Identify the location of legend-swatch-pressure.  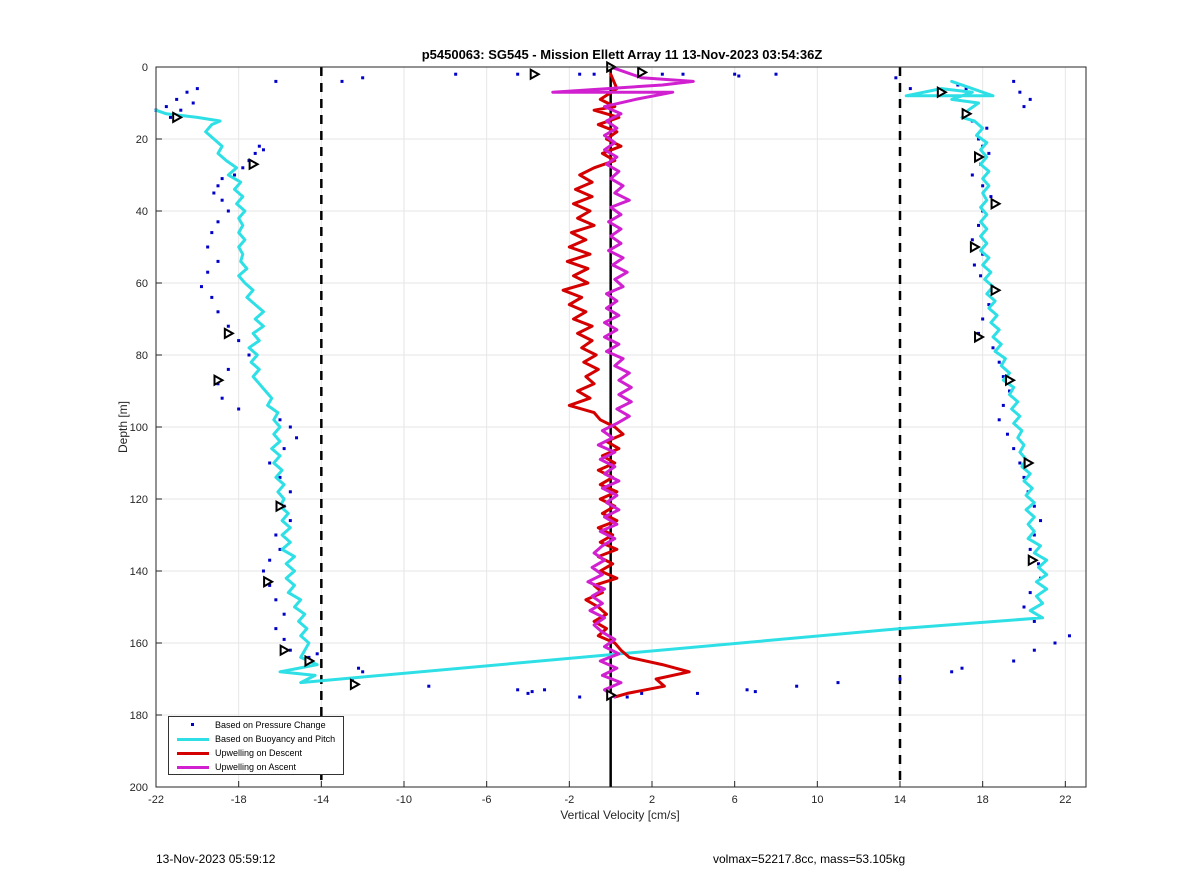
(192, 724).